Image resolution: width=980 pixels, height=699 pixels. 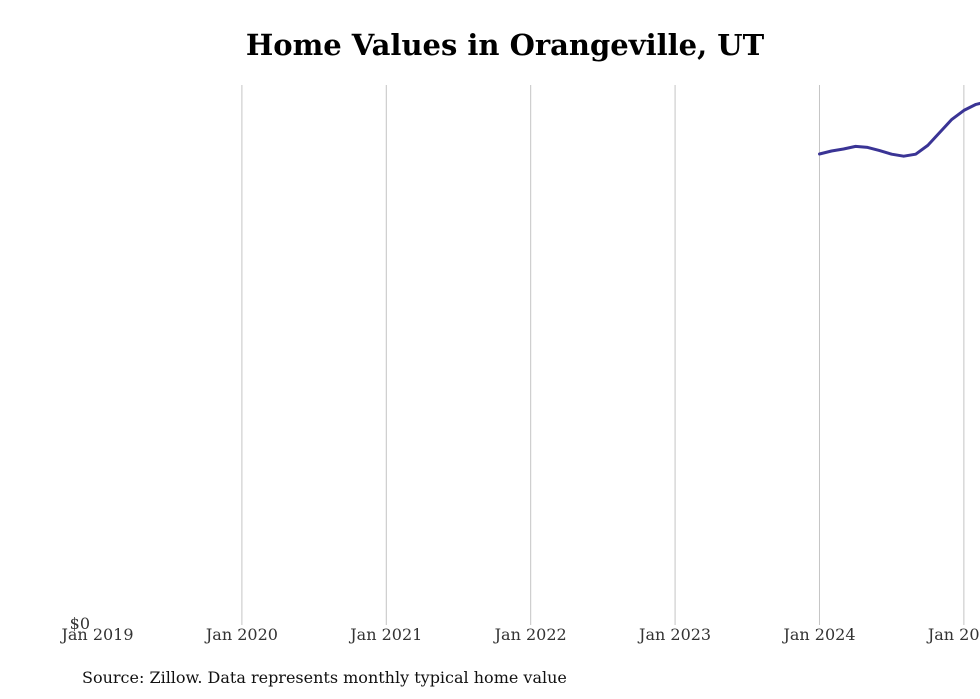 I want to click on x-tick-label: Jan 2023, so click(x=674, y=634).